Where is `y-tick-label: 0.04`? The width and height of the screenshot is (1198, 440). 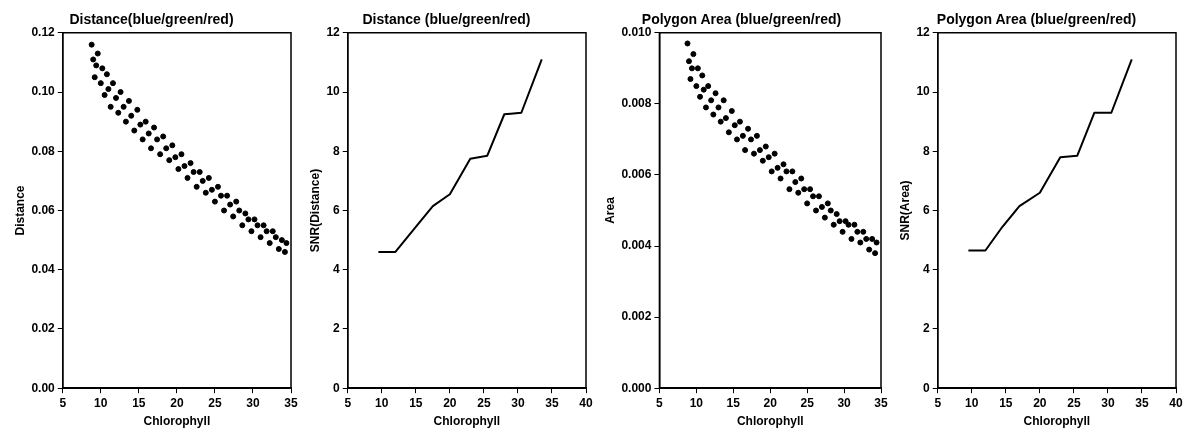
y-tick-label: 0.04 is located at coordinates (43, 269).